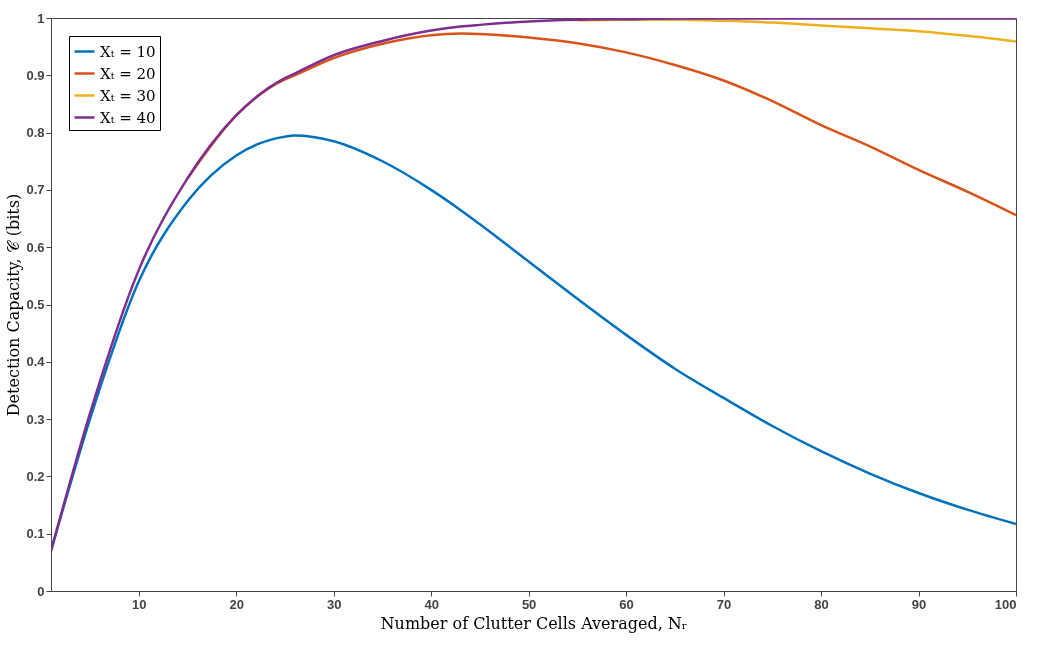 Image resolution: width=1052 pixels, height=646 pixels. I want to click on x-tick-label: 80, so click(821, 604).